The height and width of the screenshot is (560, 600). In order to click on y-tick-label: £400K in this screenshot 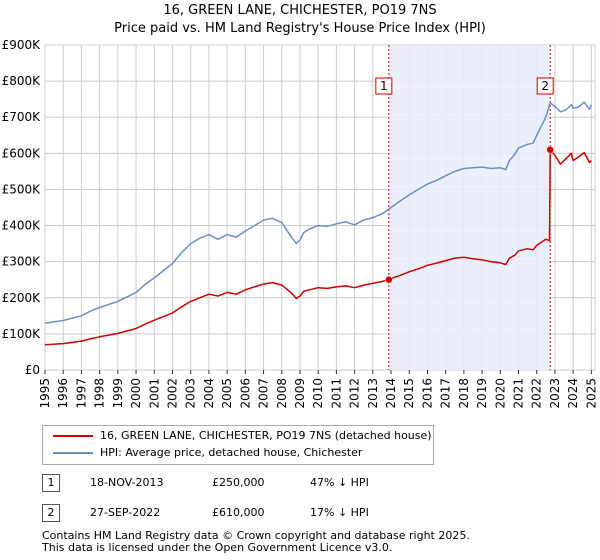, I will do `click(22, 226)`.